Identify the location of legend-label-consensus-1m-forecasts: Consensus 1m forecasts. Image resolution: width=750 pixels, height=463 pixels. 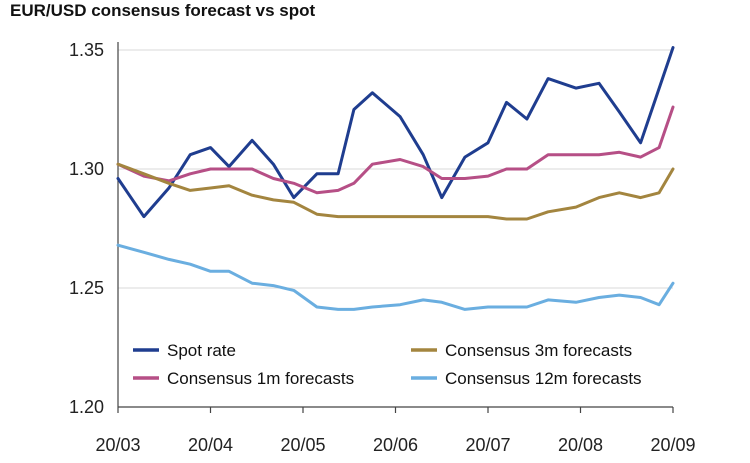
(260, 378).